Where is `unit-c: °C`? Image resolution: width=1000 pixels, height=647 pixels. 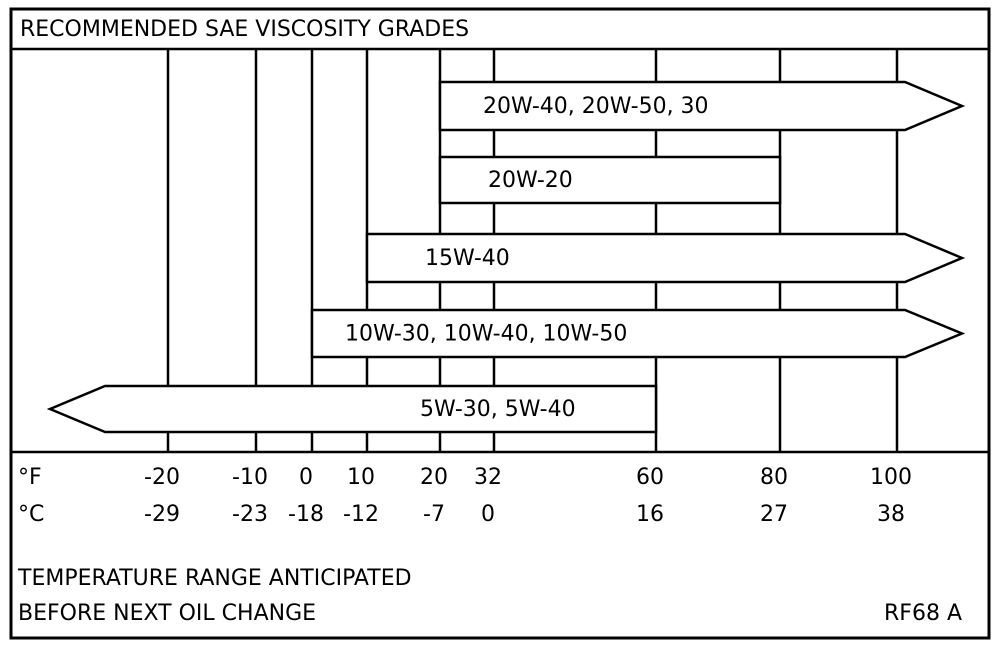 unit-c: °C is located at coordinates (31, 514).